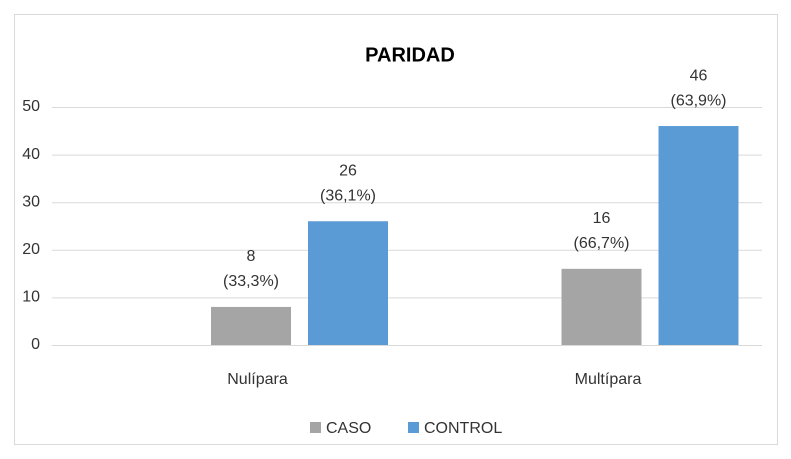  I want to click on chart-title: PARIDAD, so click(410, 55).